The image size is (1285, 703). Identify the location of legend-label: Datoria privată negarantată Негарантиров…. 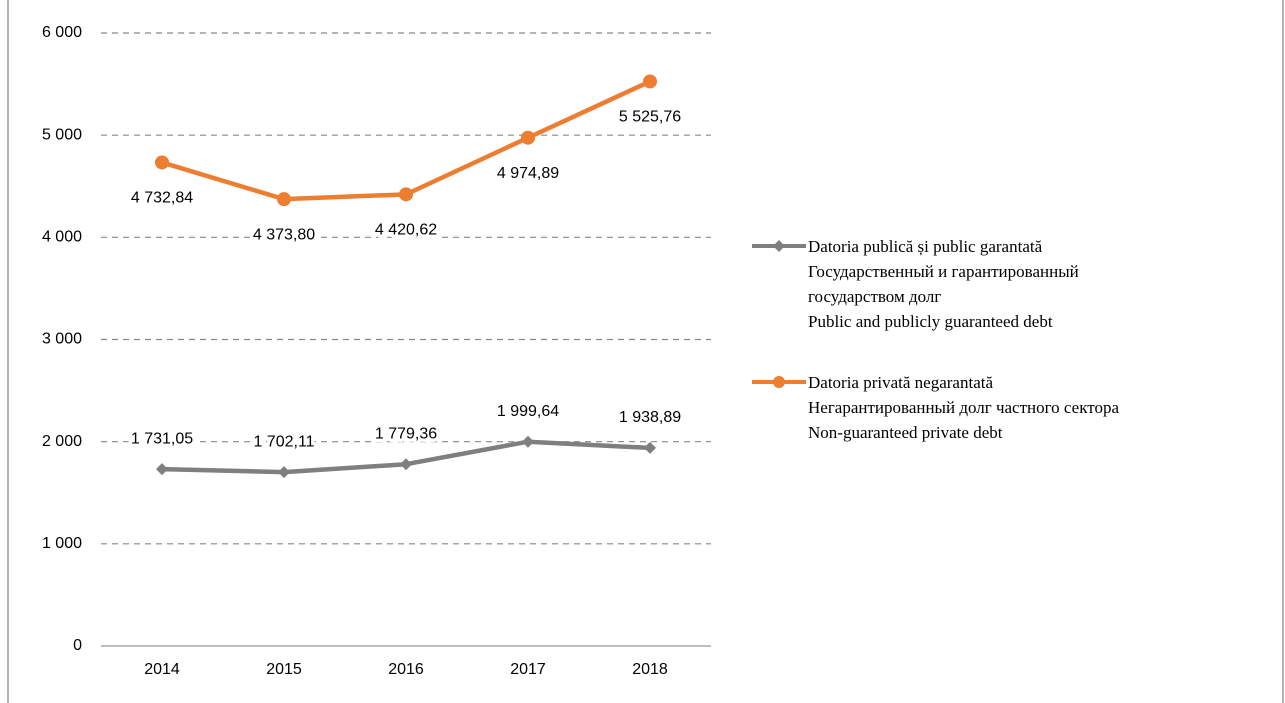
(964, 407).